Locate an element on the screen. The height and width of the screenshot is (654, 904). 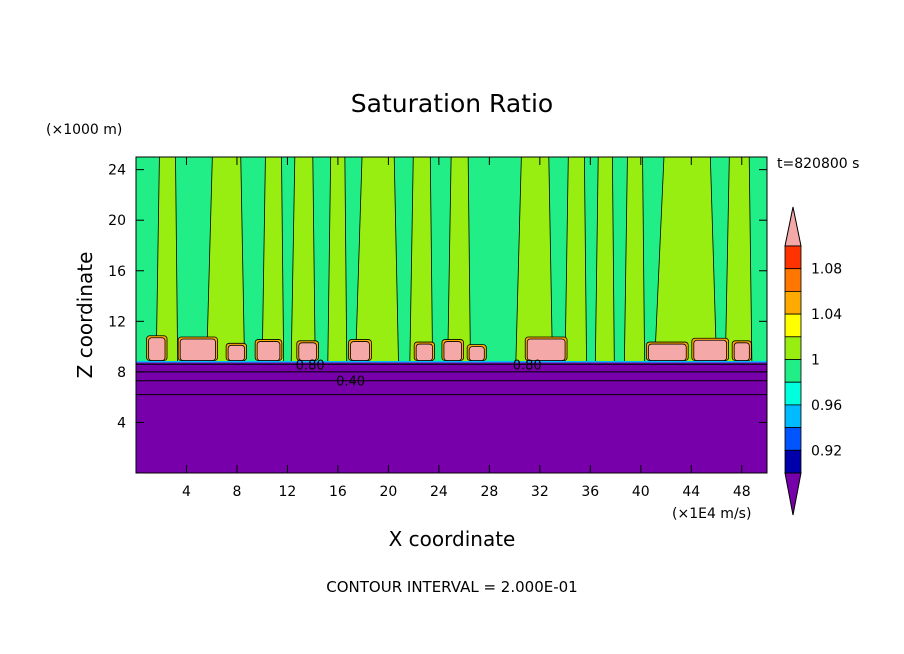
colorbar-bin-top-arrow is located at coordinates (793, 226).